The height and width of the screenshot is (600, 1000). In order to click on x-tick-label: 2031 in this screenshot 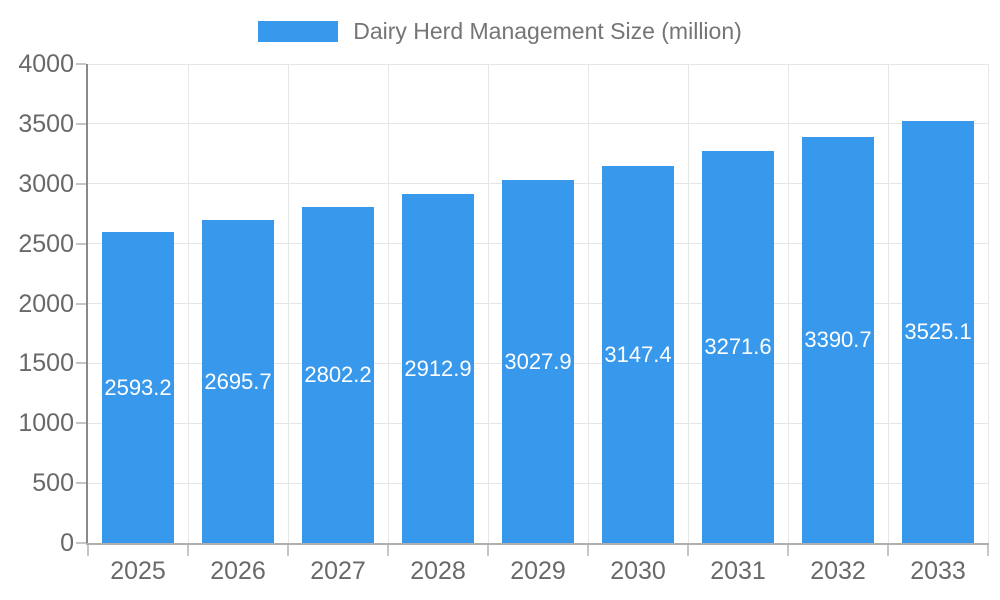, I will do `click(738, 571)`.